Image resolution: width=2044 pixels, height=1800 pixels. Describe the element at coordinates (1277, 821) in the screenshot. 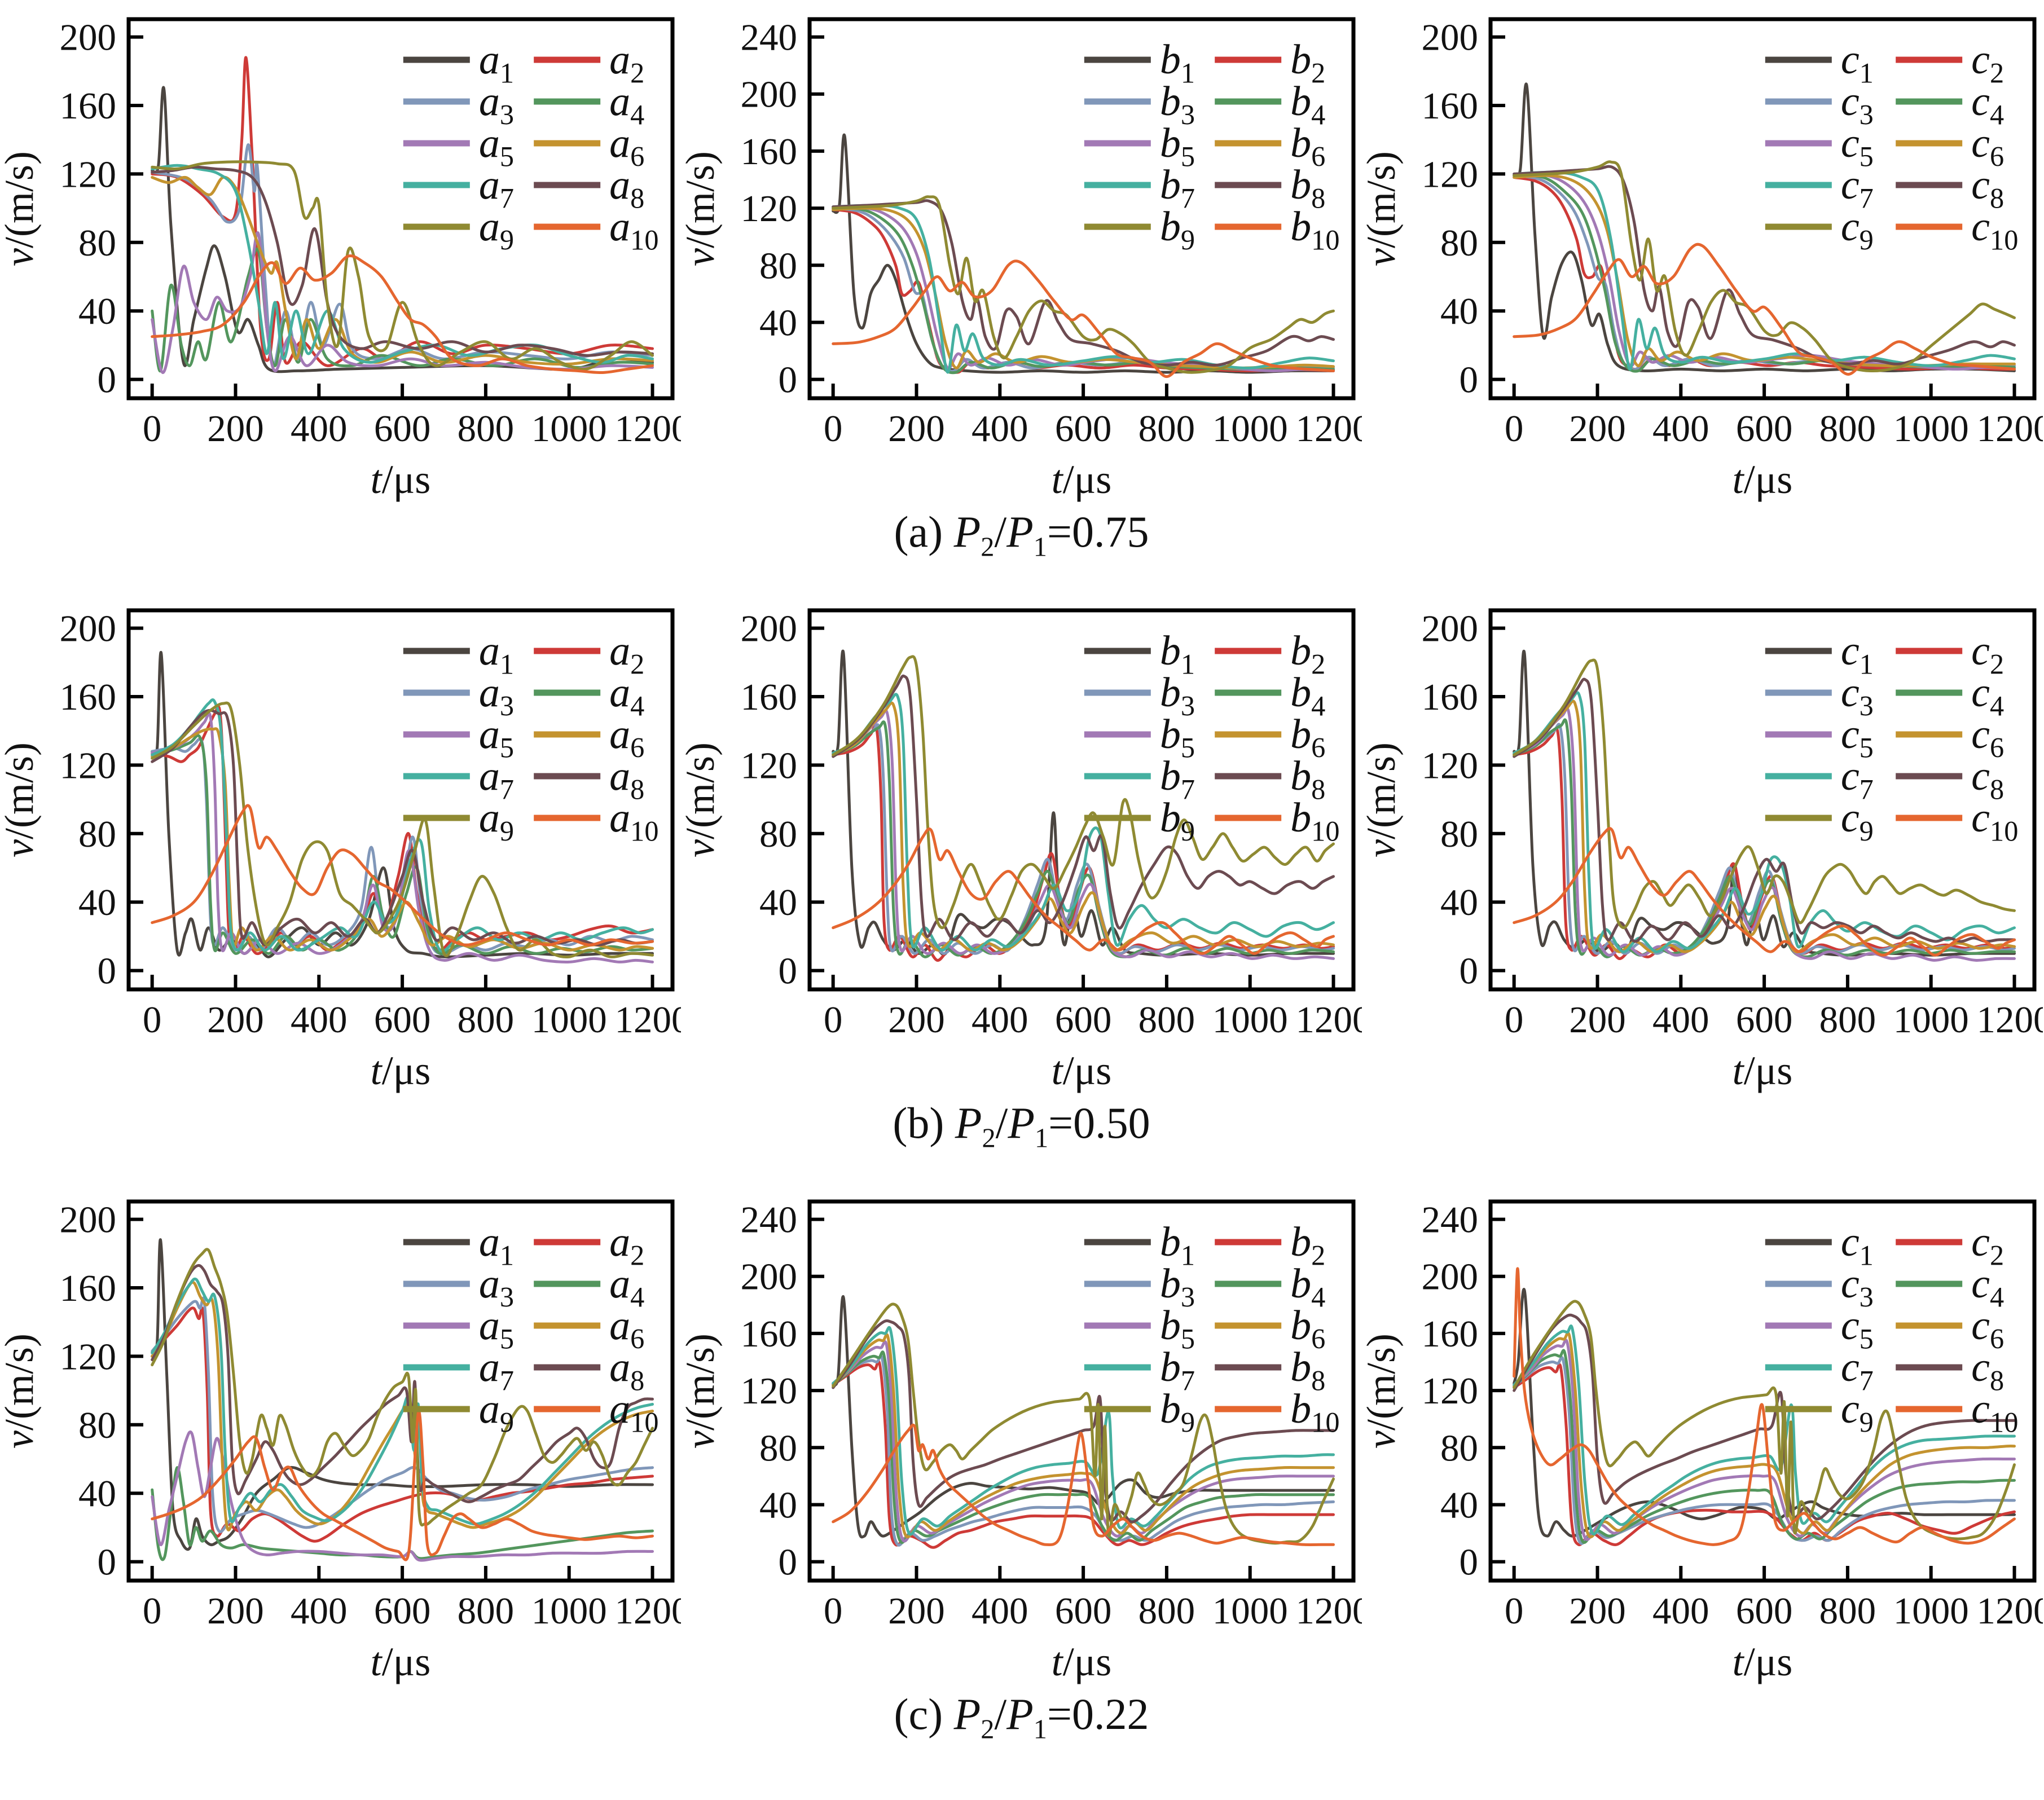

I see `legend-item-b10: b10` at that location.